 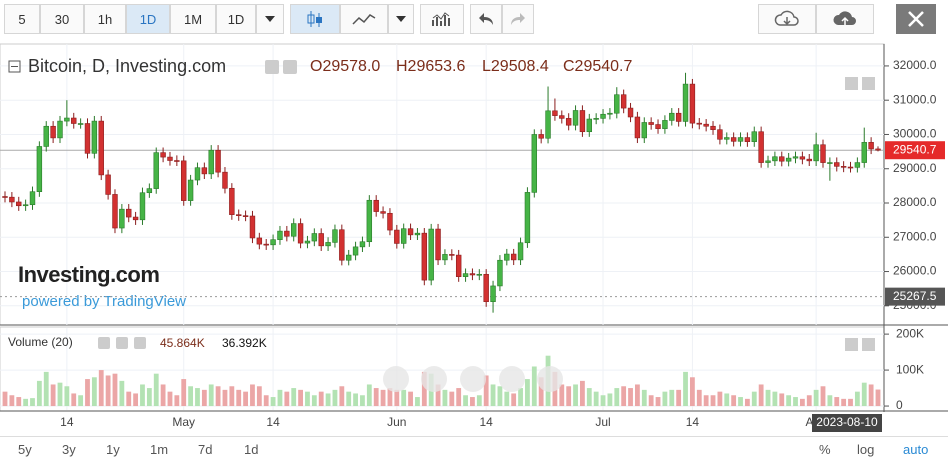 I want to click on footer: 5y 3y 1y 1m 7d 1d% log auto, so click(x=474, y=448).